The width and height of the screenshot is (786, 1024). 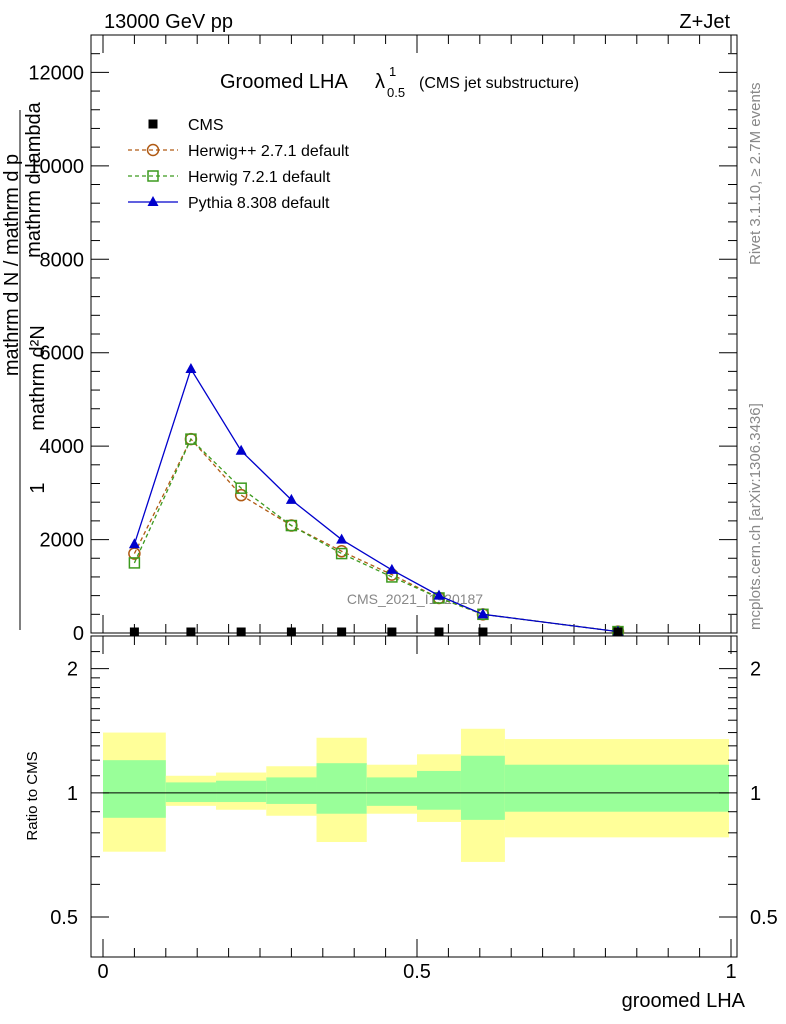 What do you see at coordinates (56, 73) in the screenshot?
I see `y-tick-label: 12000` at bounding box center [56, 73].